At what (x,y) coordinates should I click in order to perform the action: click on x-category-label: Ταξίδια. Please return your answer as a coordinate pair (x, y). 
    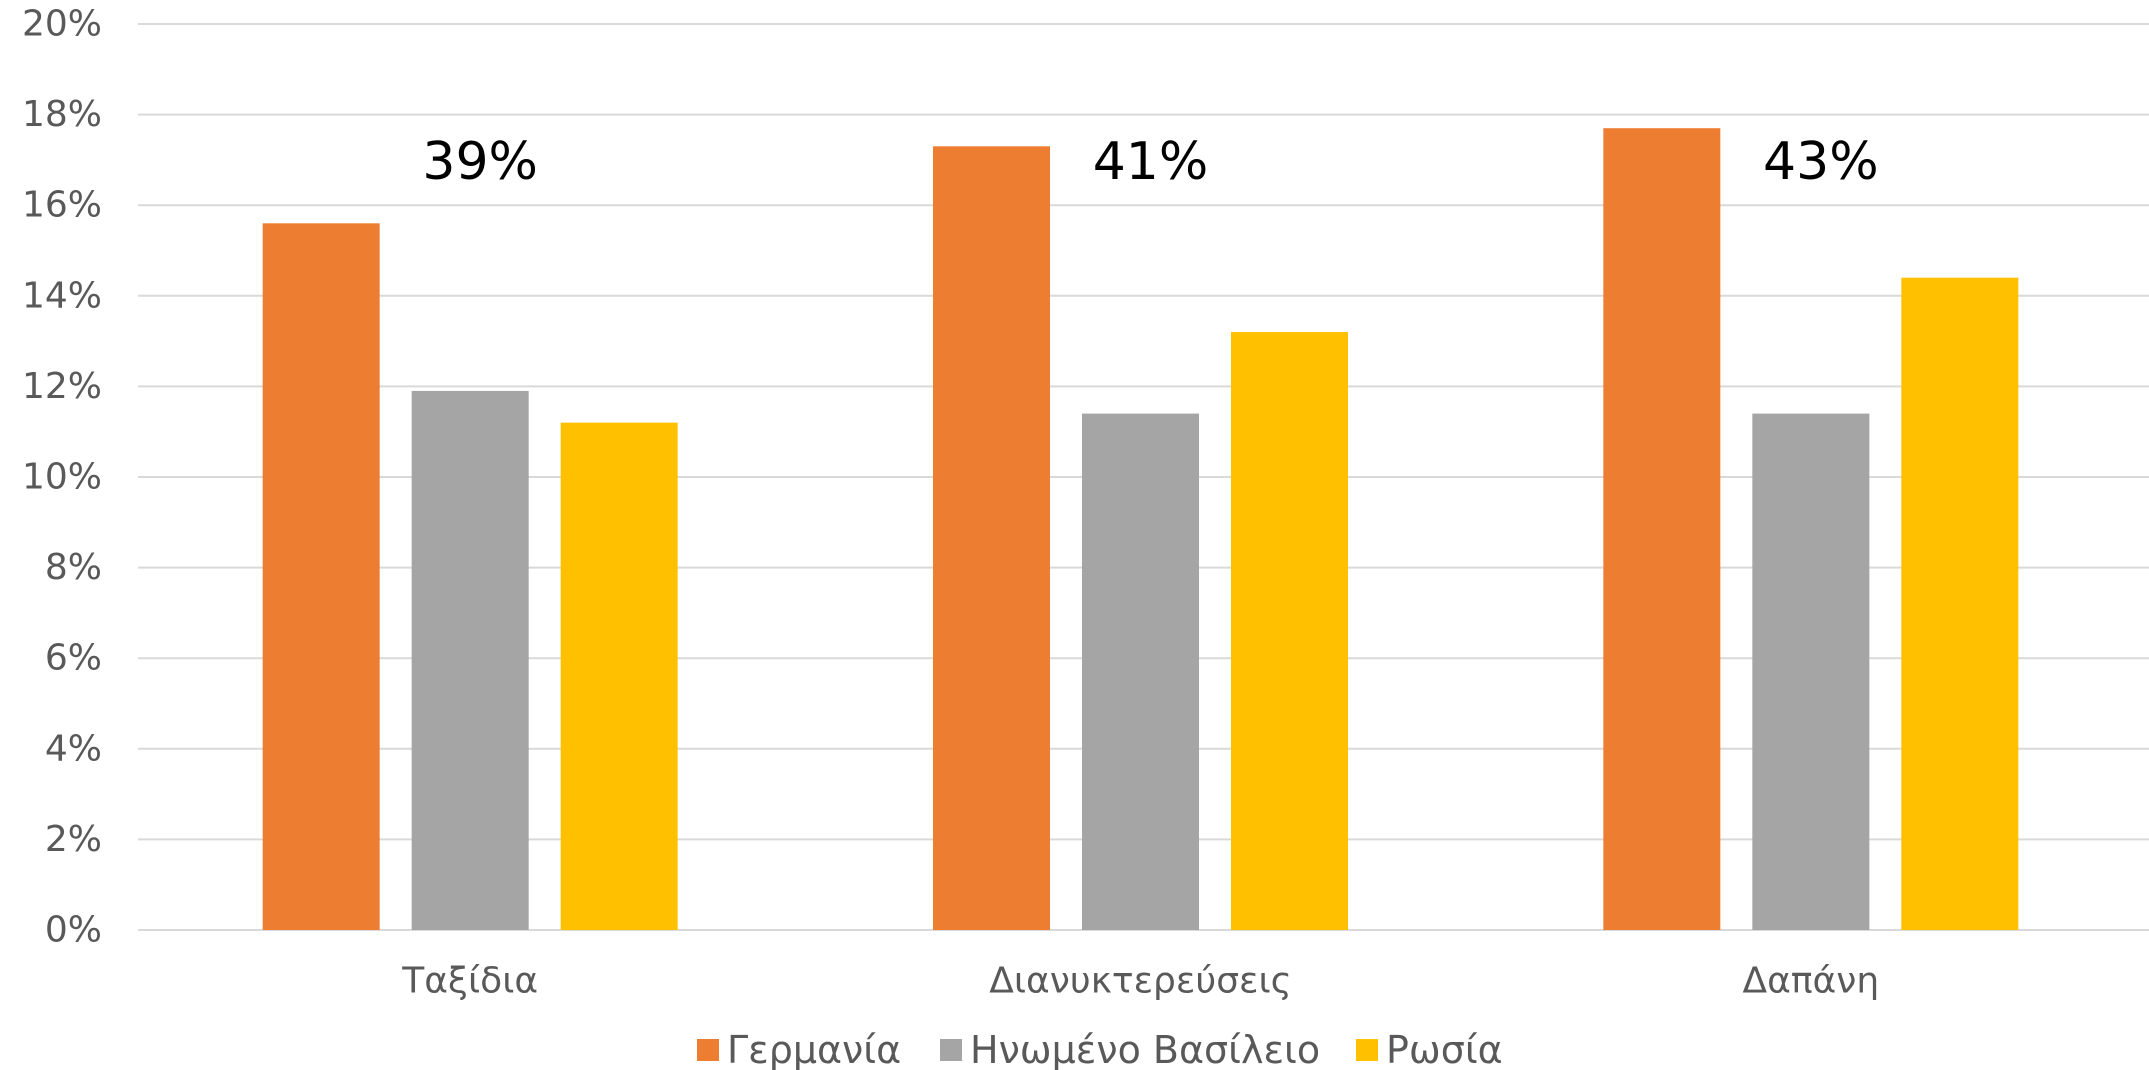
    Looking at the image, I should click on (469, 981).